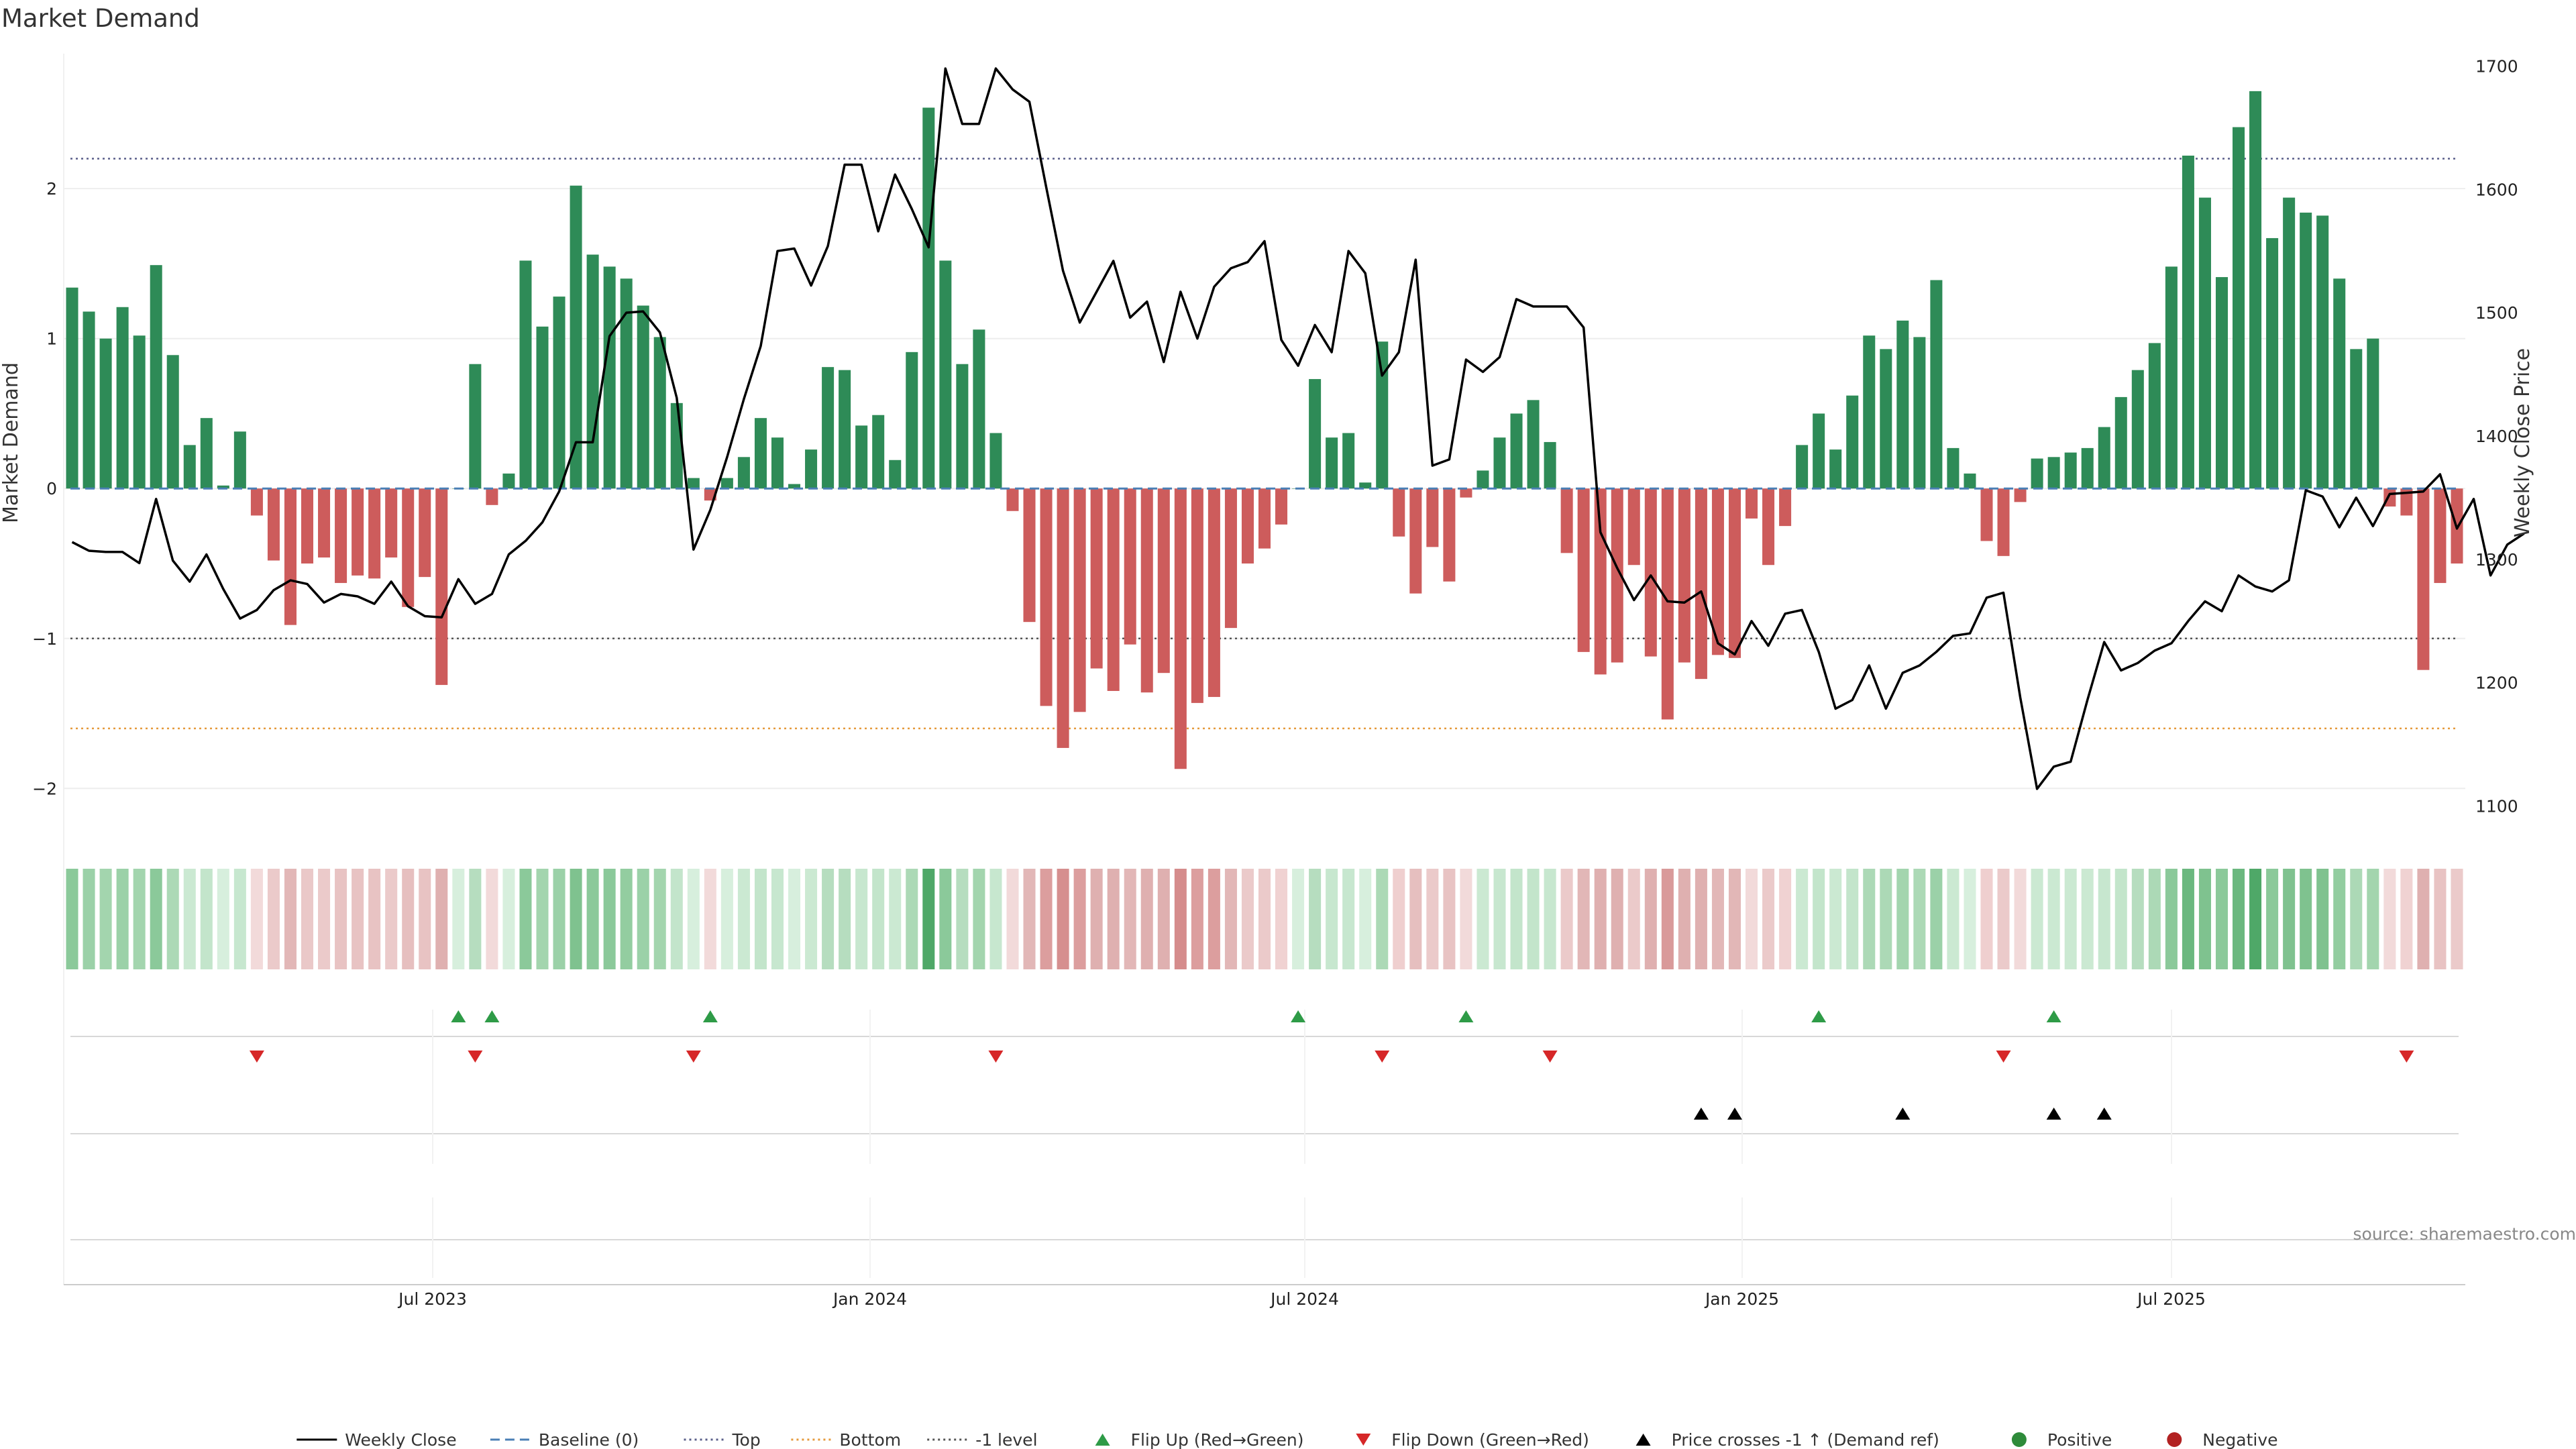  I want to click on left-axis-ticks: −2 −1 0 1 2, so click(44, 488).